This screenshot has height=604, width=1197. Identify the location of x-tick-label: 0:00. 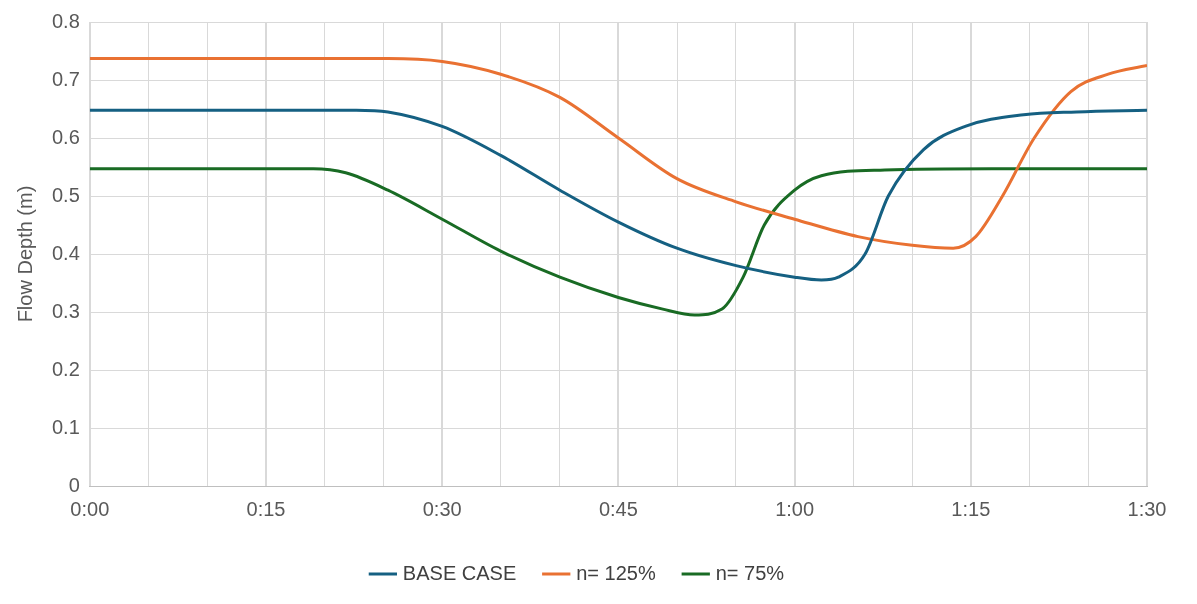
(90, 508).